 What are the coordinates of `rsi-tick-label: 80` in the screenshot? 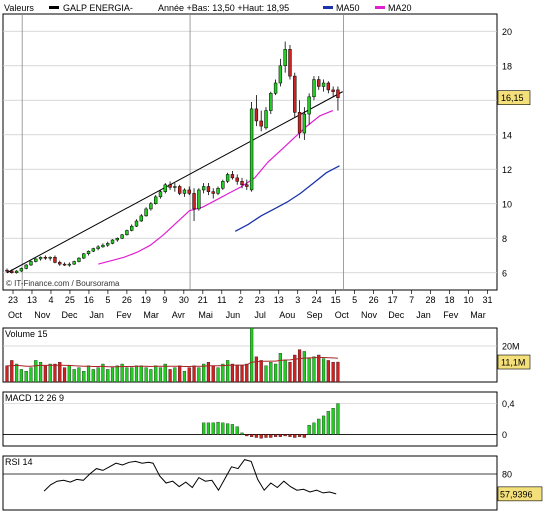 It's located at (507, 475).